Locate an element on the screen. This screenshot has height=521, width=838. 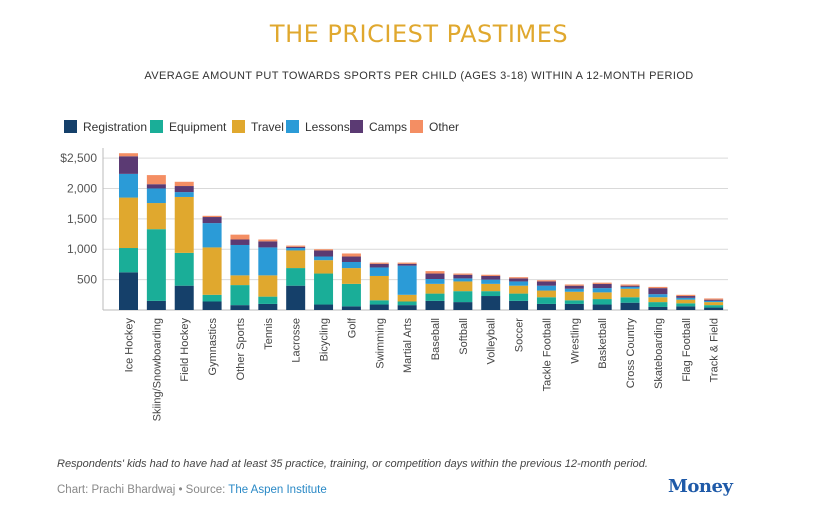
y-tick-label-1: 1,000 is located at coordinates (82, 249).